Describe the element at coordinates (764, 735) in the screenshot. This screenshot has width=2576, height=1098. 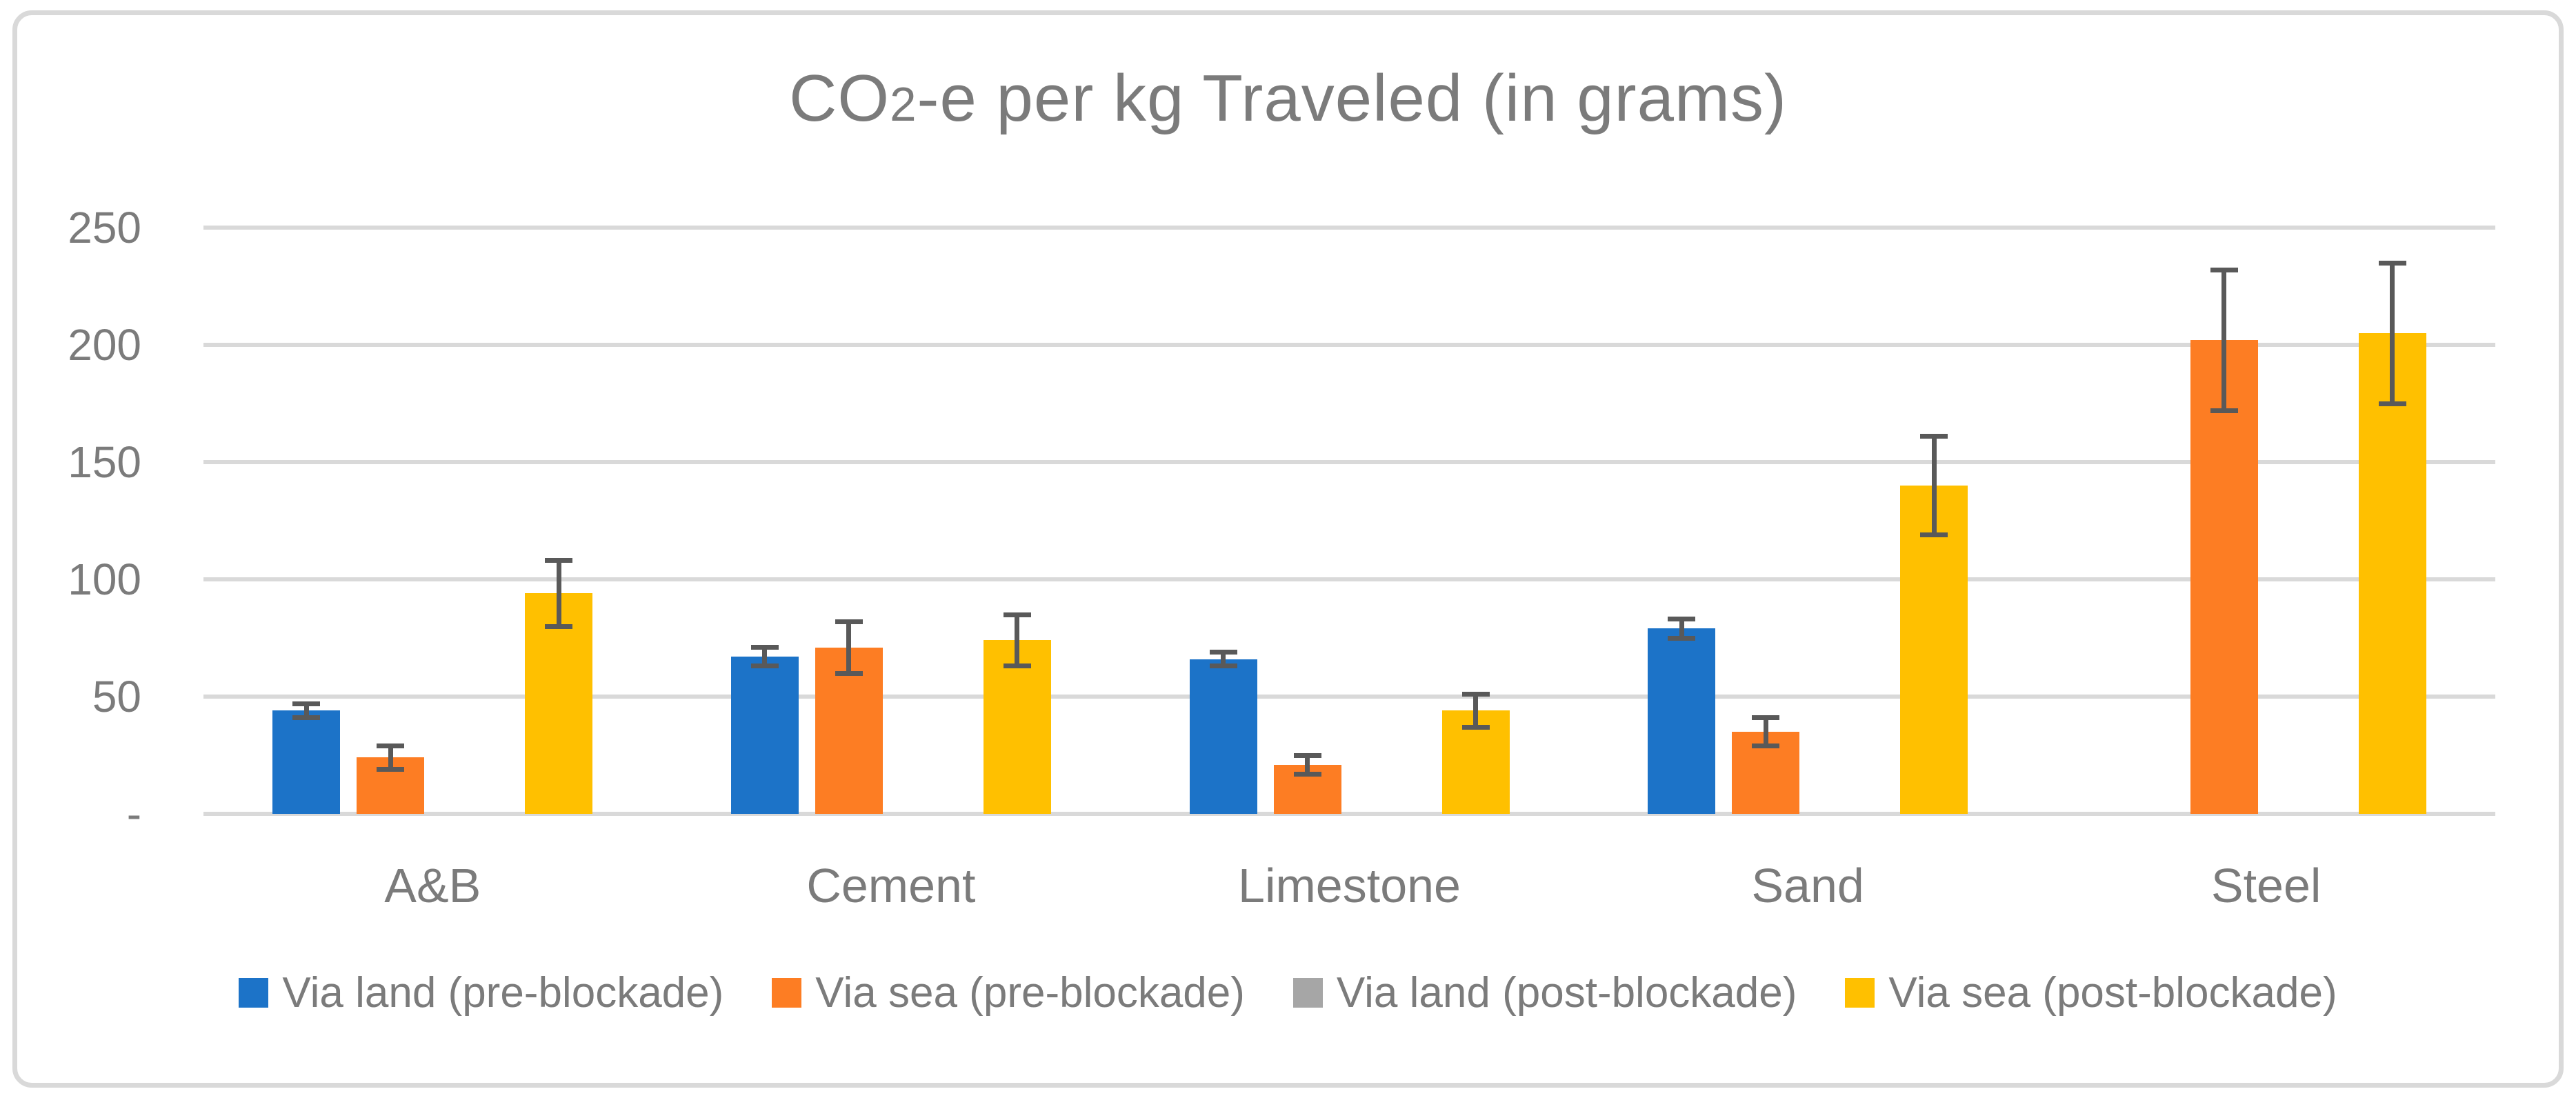
I see `bar-Cement-Via land (pre-blockade)` at that location.